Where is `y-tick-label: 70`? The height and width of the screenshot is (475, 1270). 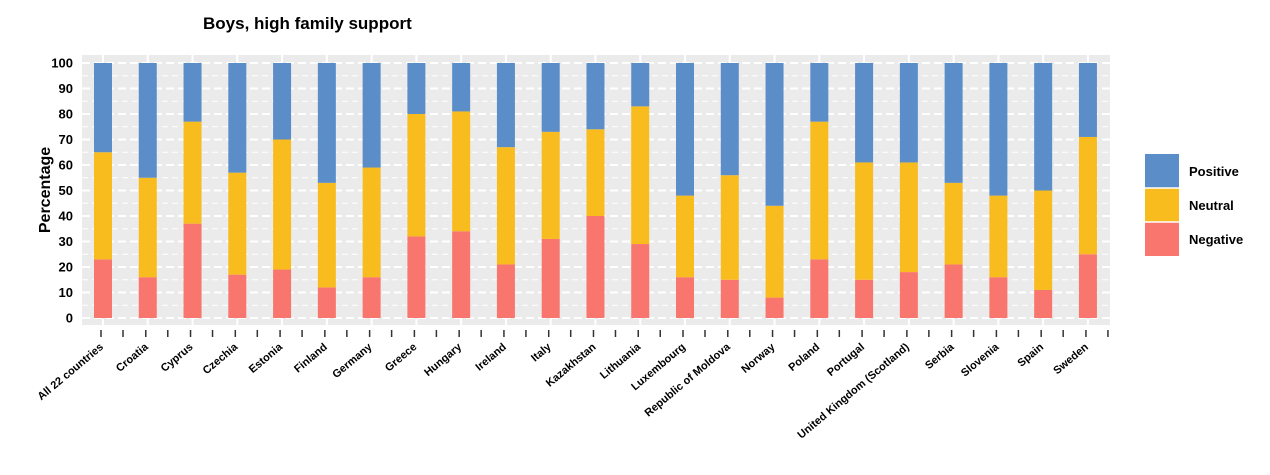 y-tick-label: 70 is located at coordinates (66, 139).